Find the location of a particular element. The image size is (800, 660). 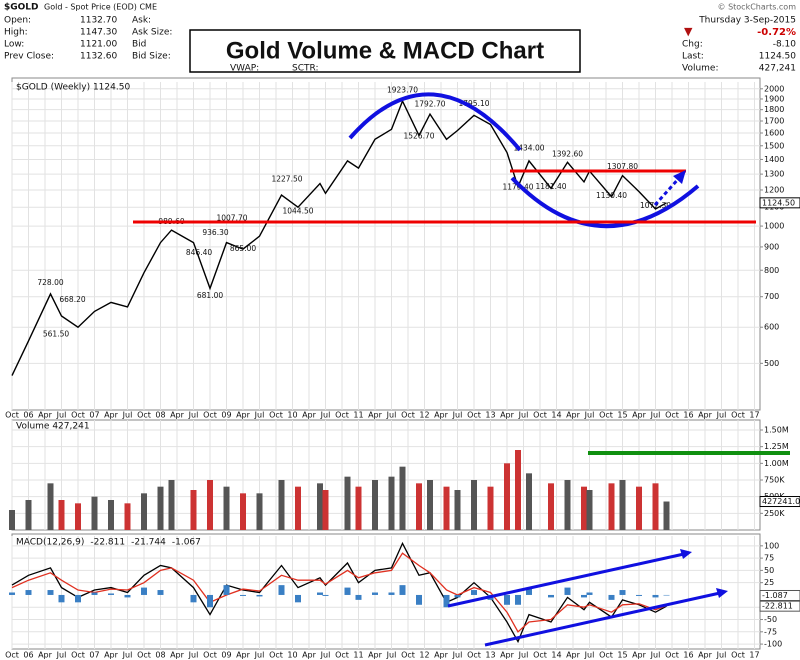

field-value: 1132.60 is located at coordinates (98, 57).